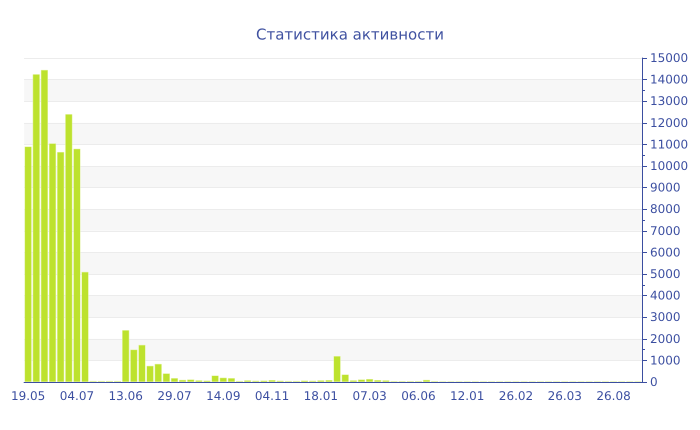 The height and width of the screenshot is (430, 700). What do you see at coordinates (613, 396) in the screenshot?
I see `x-tick-label: 26.08` at bounding box center [613, 396].